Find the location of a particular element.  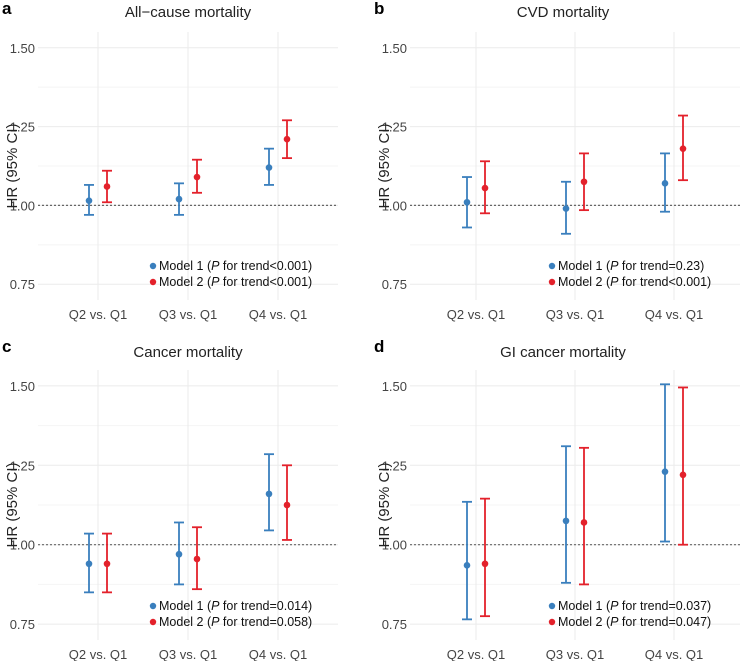

panel-title: GI cancer mortality is located at coordinates (563, 352).